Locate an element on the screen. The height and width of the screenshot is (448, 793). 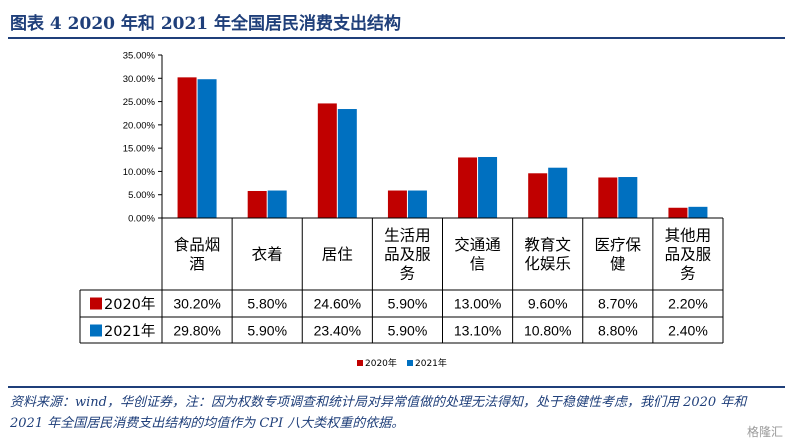
category-label: 化娱乐 is located at coordinates (547, 264).